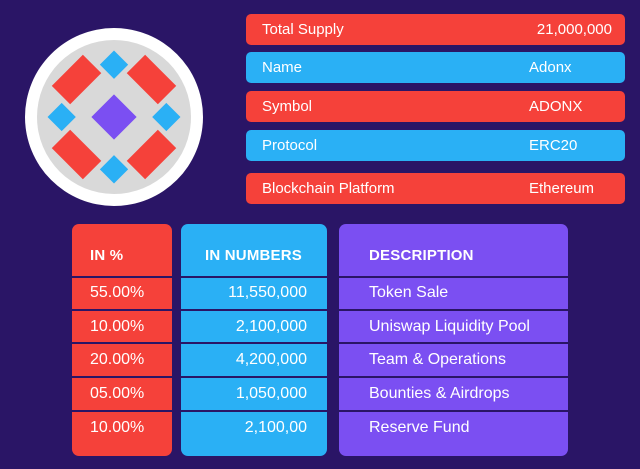  What do you see at coordinates (435, 145) in the screenshot?
I see `info-row-protocol: Protocol ERC20` at bounding box center [435, 145].